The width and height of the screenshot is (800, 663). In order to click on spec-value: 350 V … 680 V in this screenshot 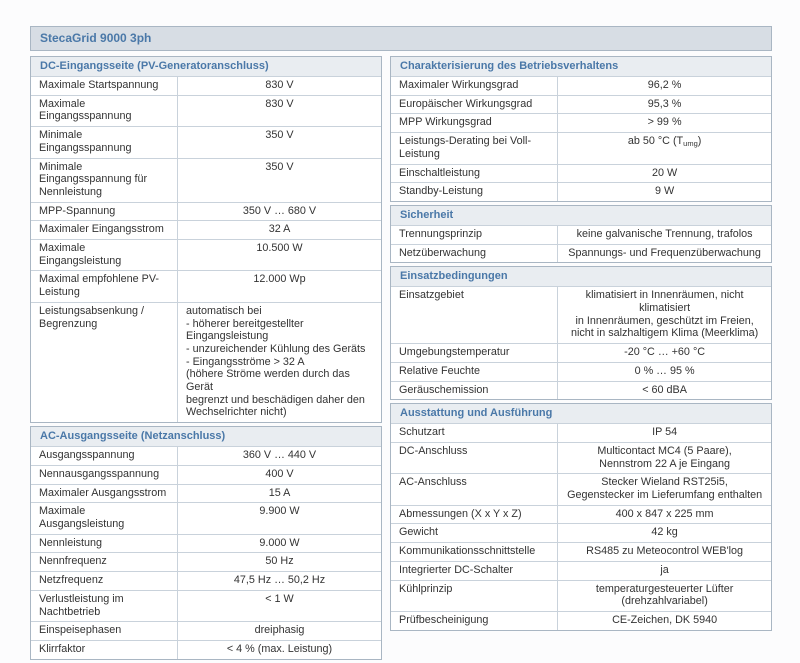, I will do `click(279, 210)`.